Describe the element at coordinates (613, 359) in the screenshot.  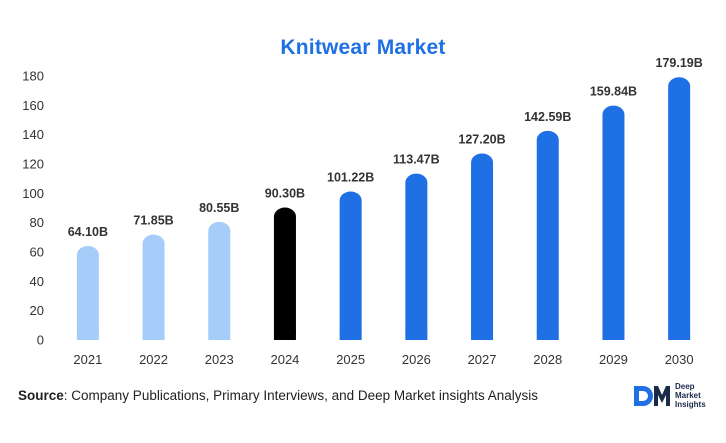
I see `x-tick-label: 2029` at that location.